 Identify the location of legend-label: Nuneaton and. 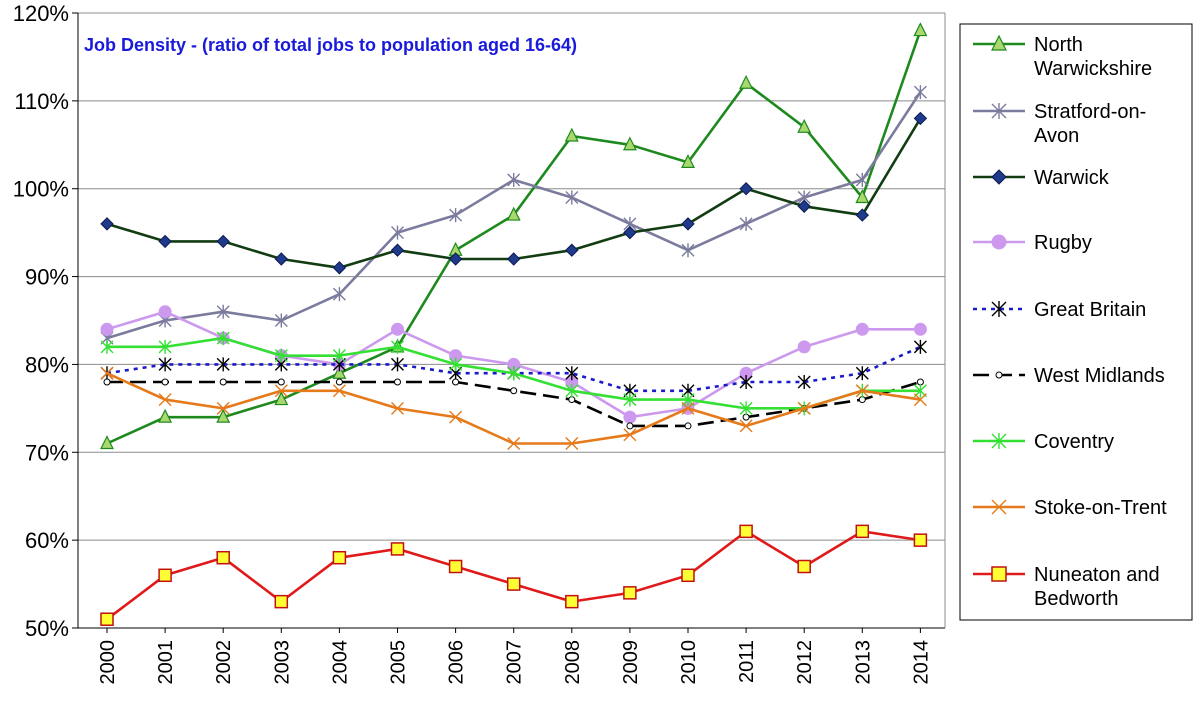
(1097, 575).